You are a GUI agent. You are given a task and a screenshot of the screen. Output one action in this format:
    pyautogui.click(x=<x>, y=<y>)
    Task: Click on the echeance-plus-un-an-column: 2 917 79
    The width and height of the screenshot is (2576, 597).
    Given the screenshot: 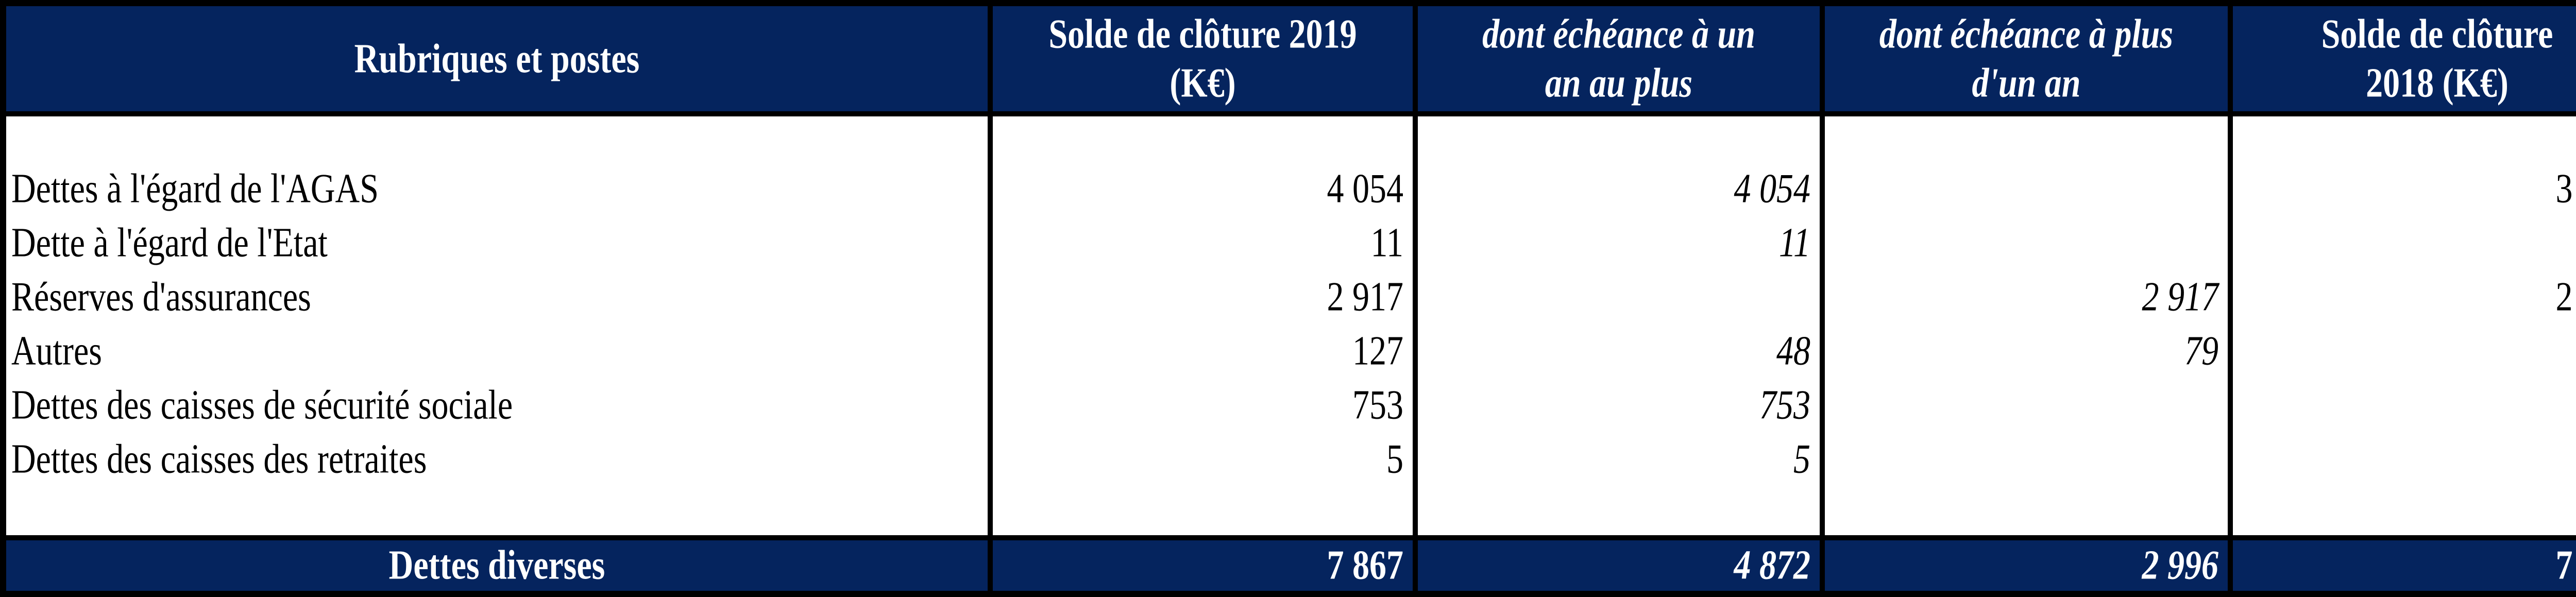 What is the action you would take?
    pyautogui.click(x=2026, y=325)
    